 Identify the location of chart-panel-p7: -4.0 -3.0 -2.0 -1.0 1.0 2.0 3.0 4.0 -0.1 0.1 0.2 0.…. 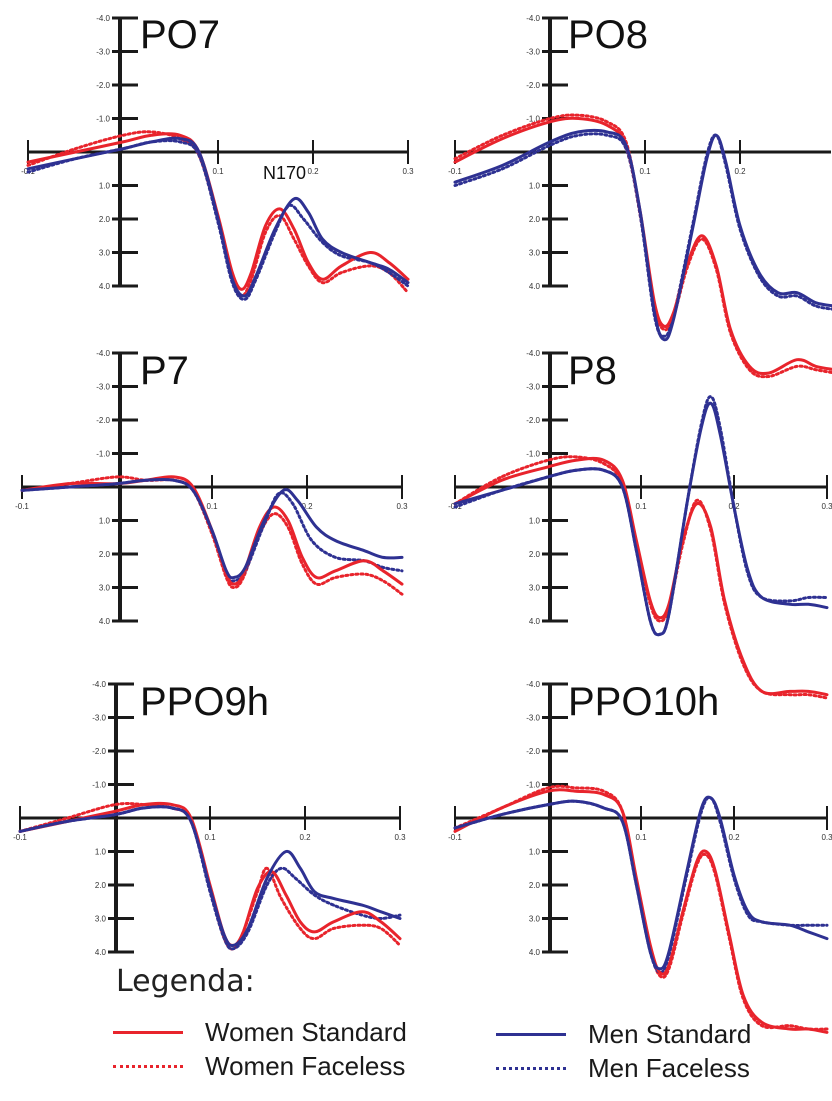
(211, 487).